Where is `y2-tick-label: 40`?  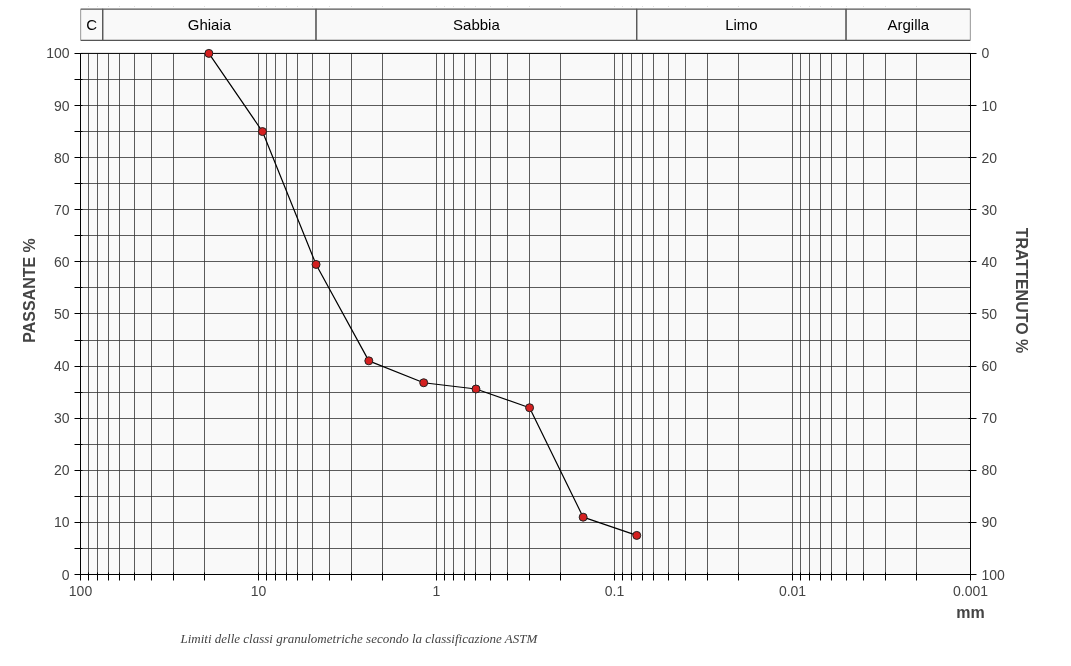
y2-tick-label: 40 is located at coordinates (989, 261).